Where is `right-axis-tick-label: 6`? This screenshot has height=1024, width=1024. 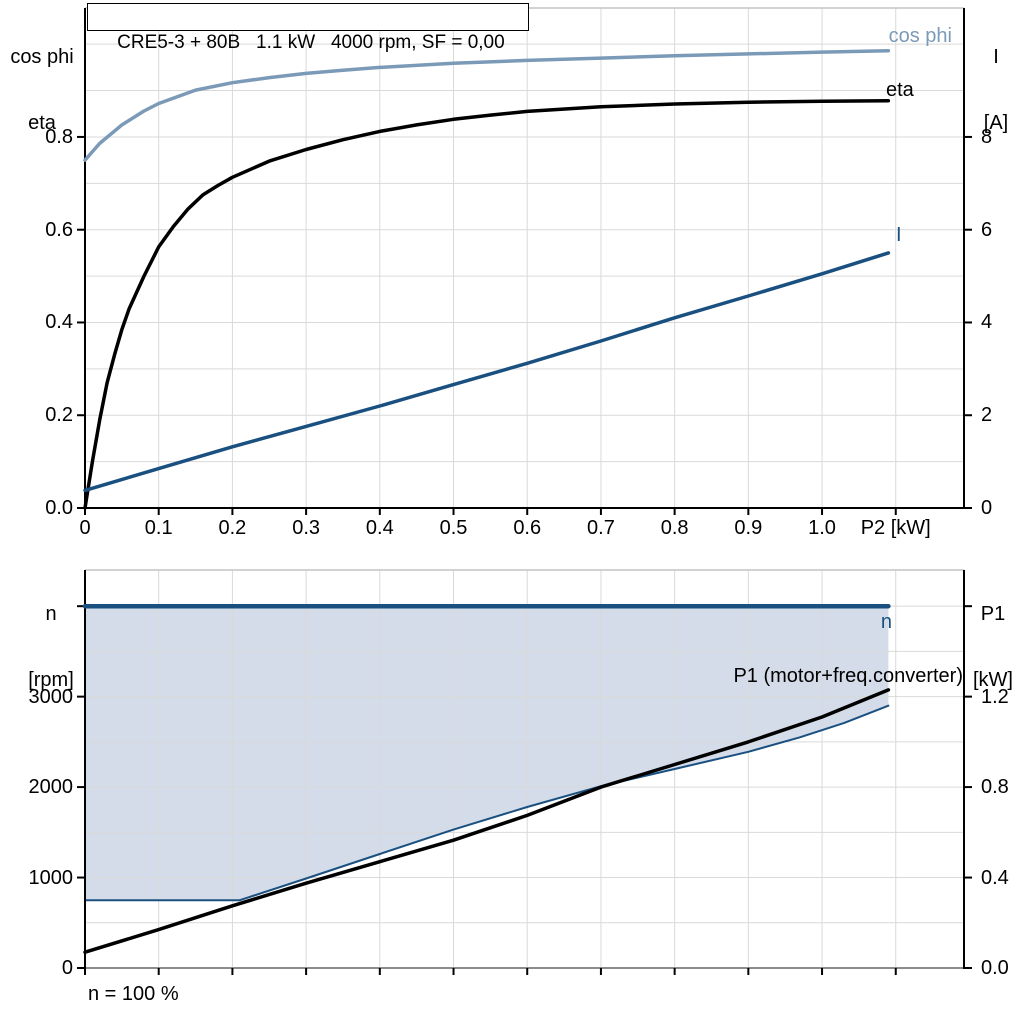
right-axis-tick-label: 6 is located at coordinates (987, 229).